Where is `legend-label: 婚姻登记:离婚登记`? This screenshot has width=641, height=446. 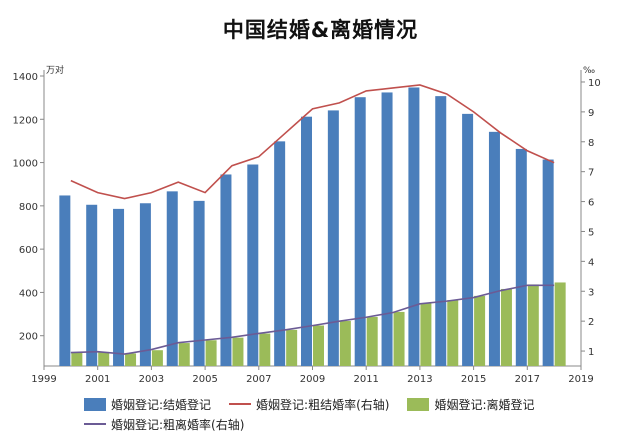
legend-label: 婚姻登记:离婚登记 is located at coordinates (484, 404).